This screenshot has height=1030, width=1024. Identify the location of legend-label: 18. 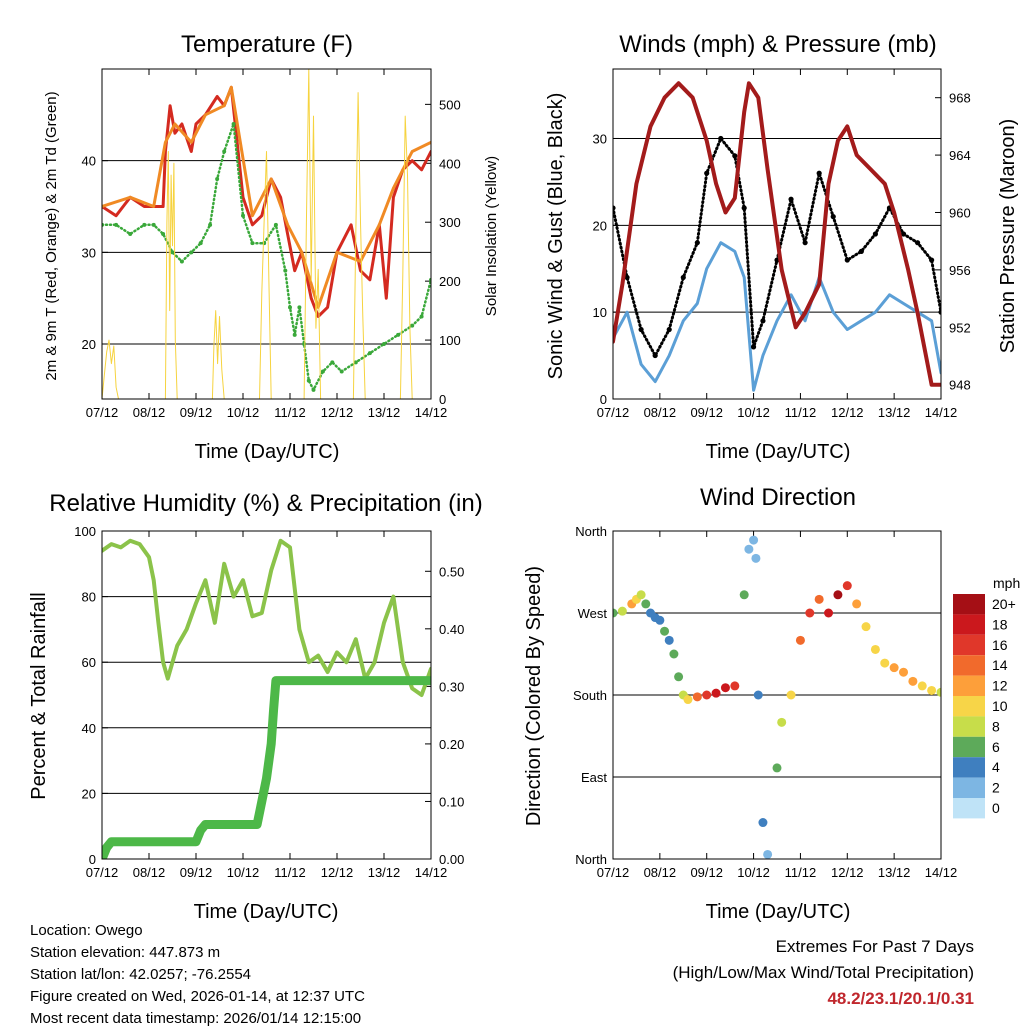
(1000, 624).